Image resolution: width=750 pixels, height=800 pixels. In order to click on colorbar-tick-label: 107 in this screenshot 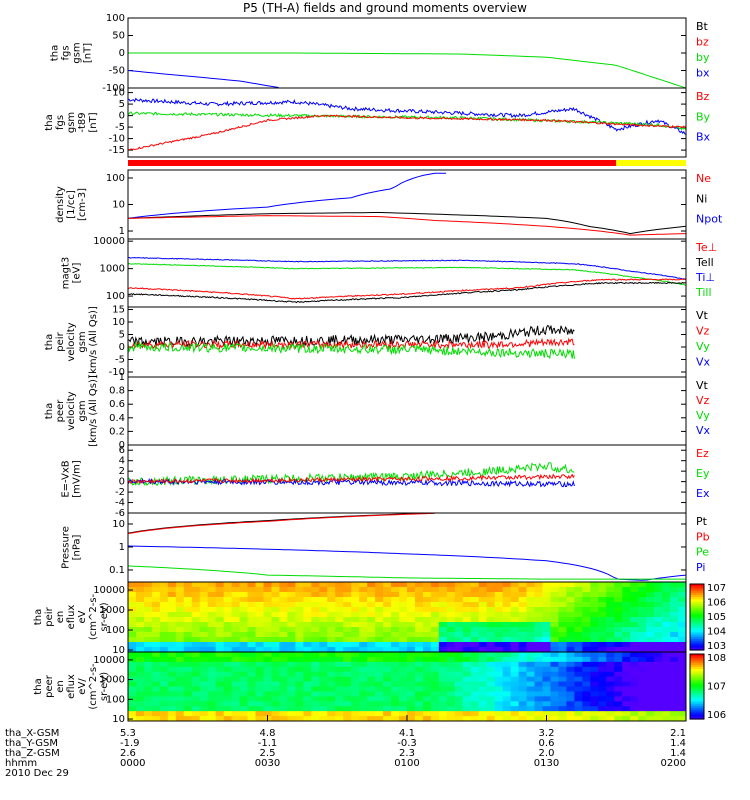, I will do `click(716, 588)`.